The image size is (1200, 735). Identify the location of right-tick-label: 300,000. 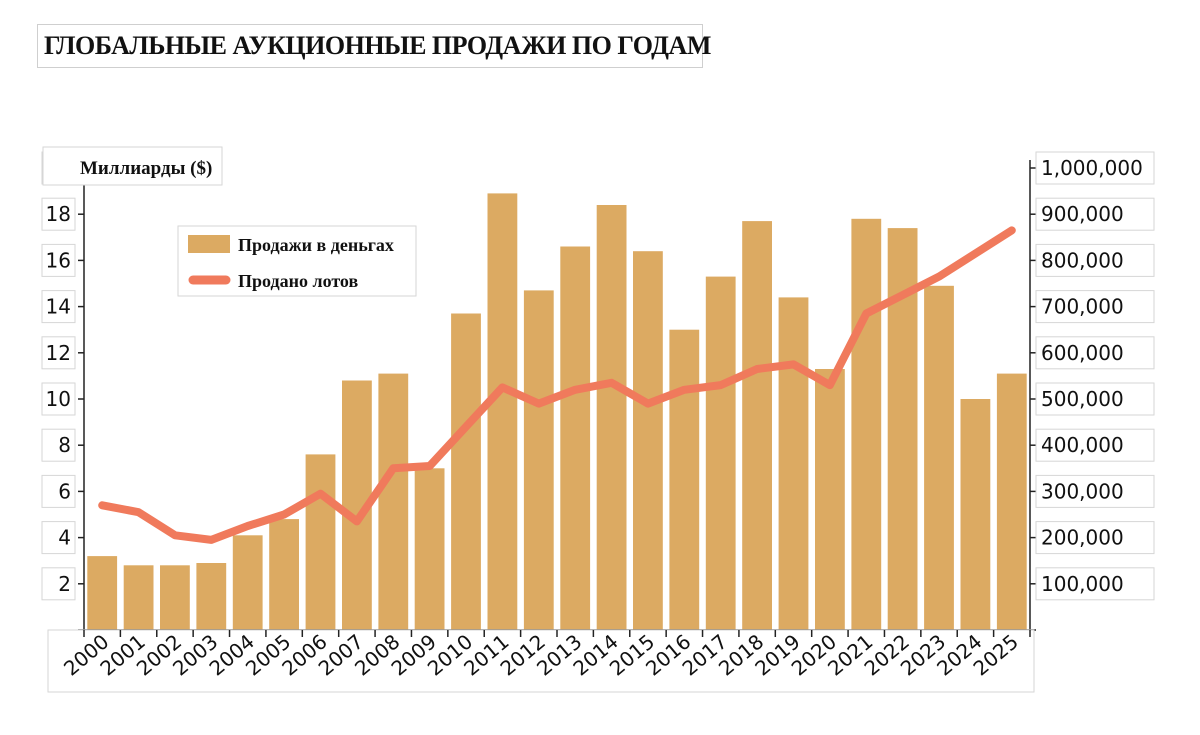
(1082, 491).